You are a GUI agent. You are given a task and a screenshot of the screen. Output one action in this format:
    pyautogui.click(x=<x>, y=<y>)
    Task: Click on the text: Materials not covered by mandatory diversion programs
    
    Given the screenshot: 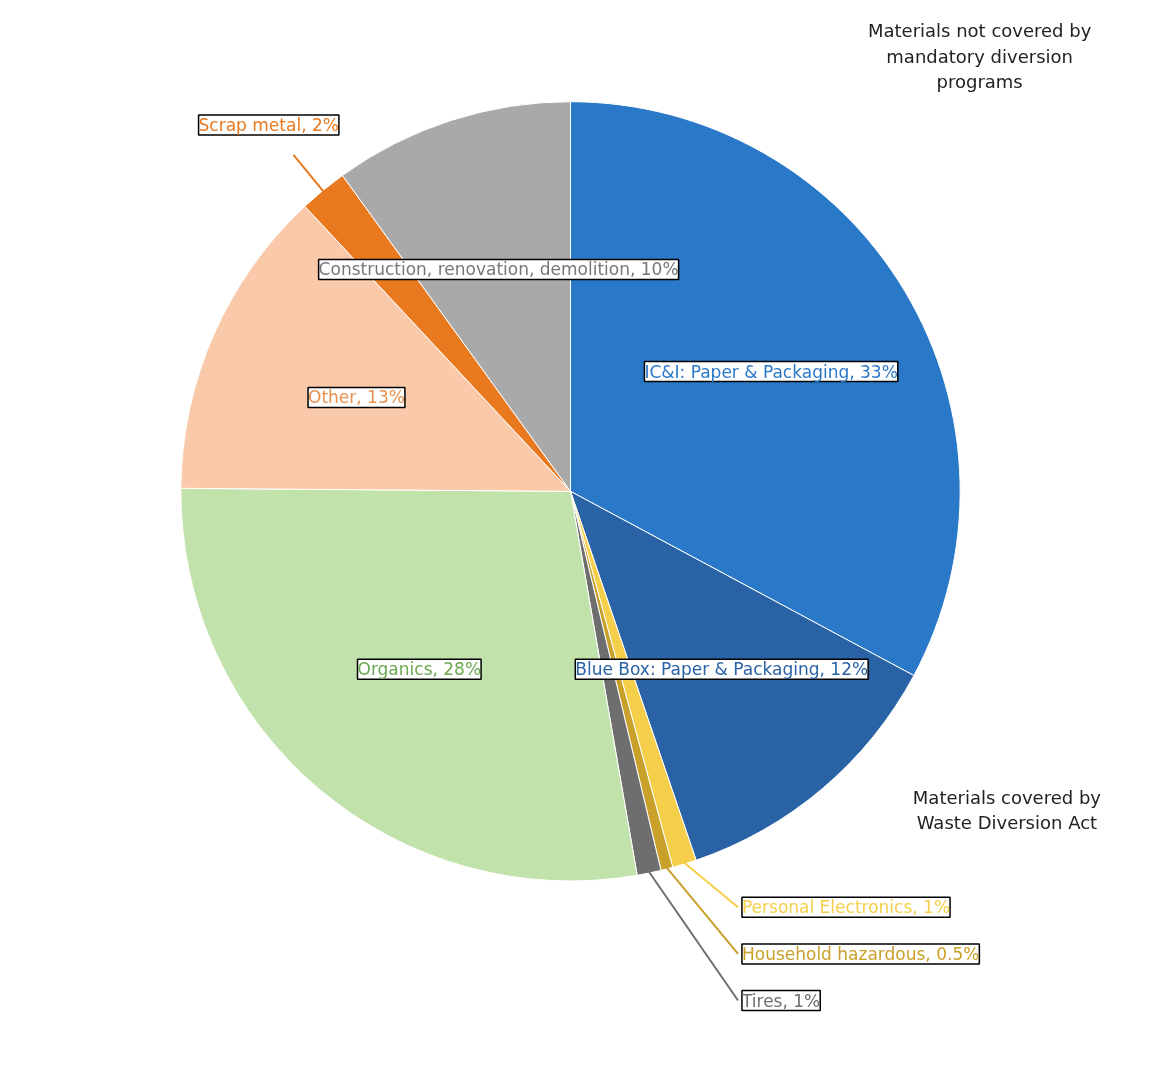 What is the action you would take?
    pyautogui.click(x=979, y=56)
    